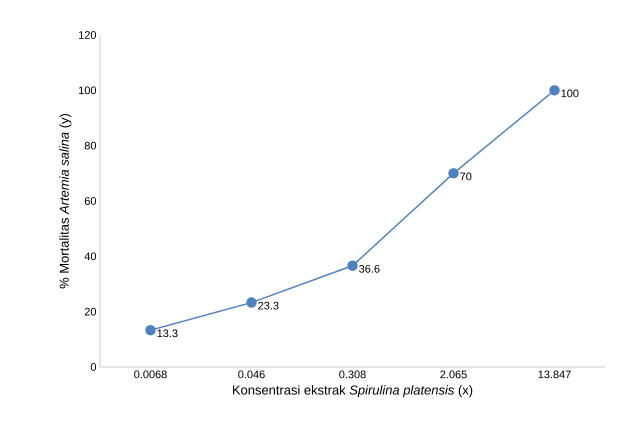 Image resolution: width=622 pixels, height=439 pixels. Describe the element at coordinates (87, 90) in the screenshot. I see `y-tick-label: 100` at that location.